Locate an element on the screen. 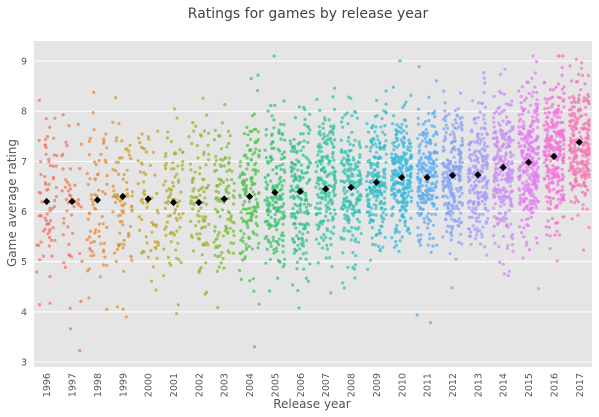 This screenshot has height=417, width=599. x-tick-label: 2006 is located at coordinates (301, 385).